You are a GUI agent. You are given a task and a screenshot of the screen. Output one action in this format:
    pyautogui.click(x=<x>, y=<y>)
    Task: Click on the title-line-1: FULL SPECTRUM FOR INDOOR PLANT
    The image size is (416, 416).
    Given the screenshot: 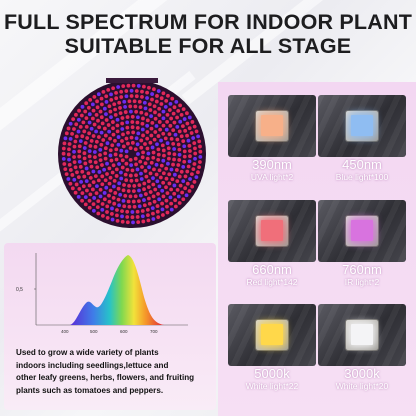 What is the action you would take?
    pyautogui.click(x=208, y=22)
    